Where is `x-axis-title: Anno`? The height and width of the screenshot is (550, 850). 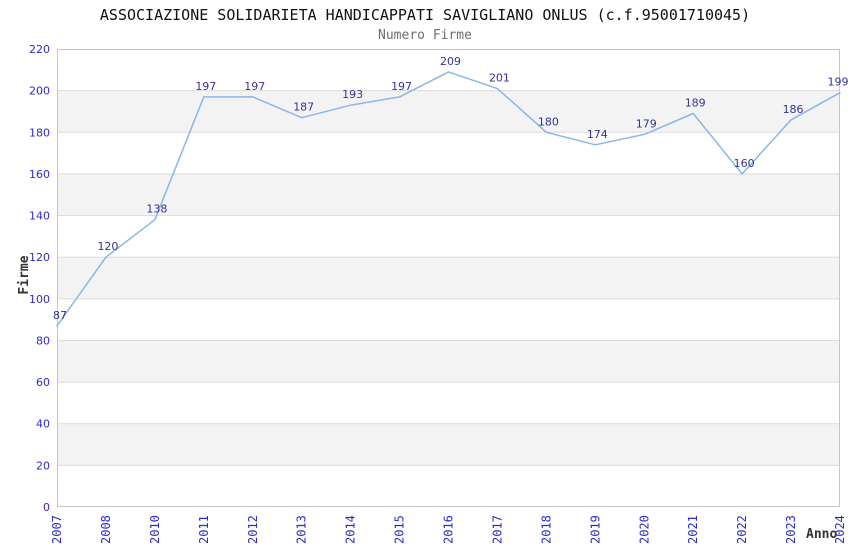 x-axis-title: Anno is located at coordinates (821, 534).